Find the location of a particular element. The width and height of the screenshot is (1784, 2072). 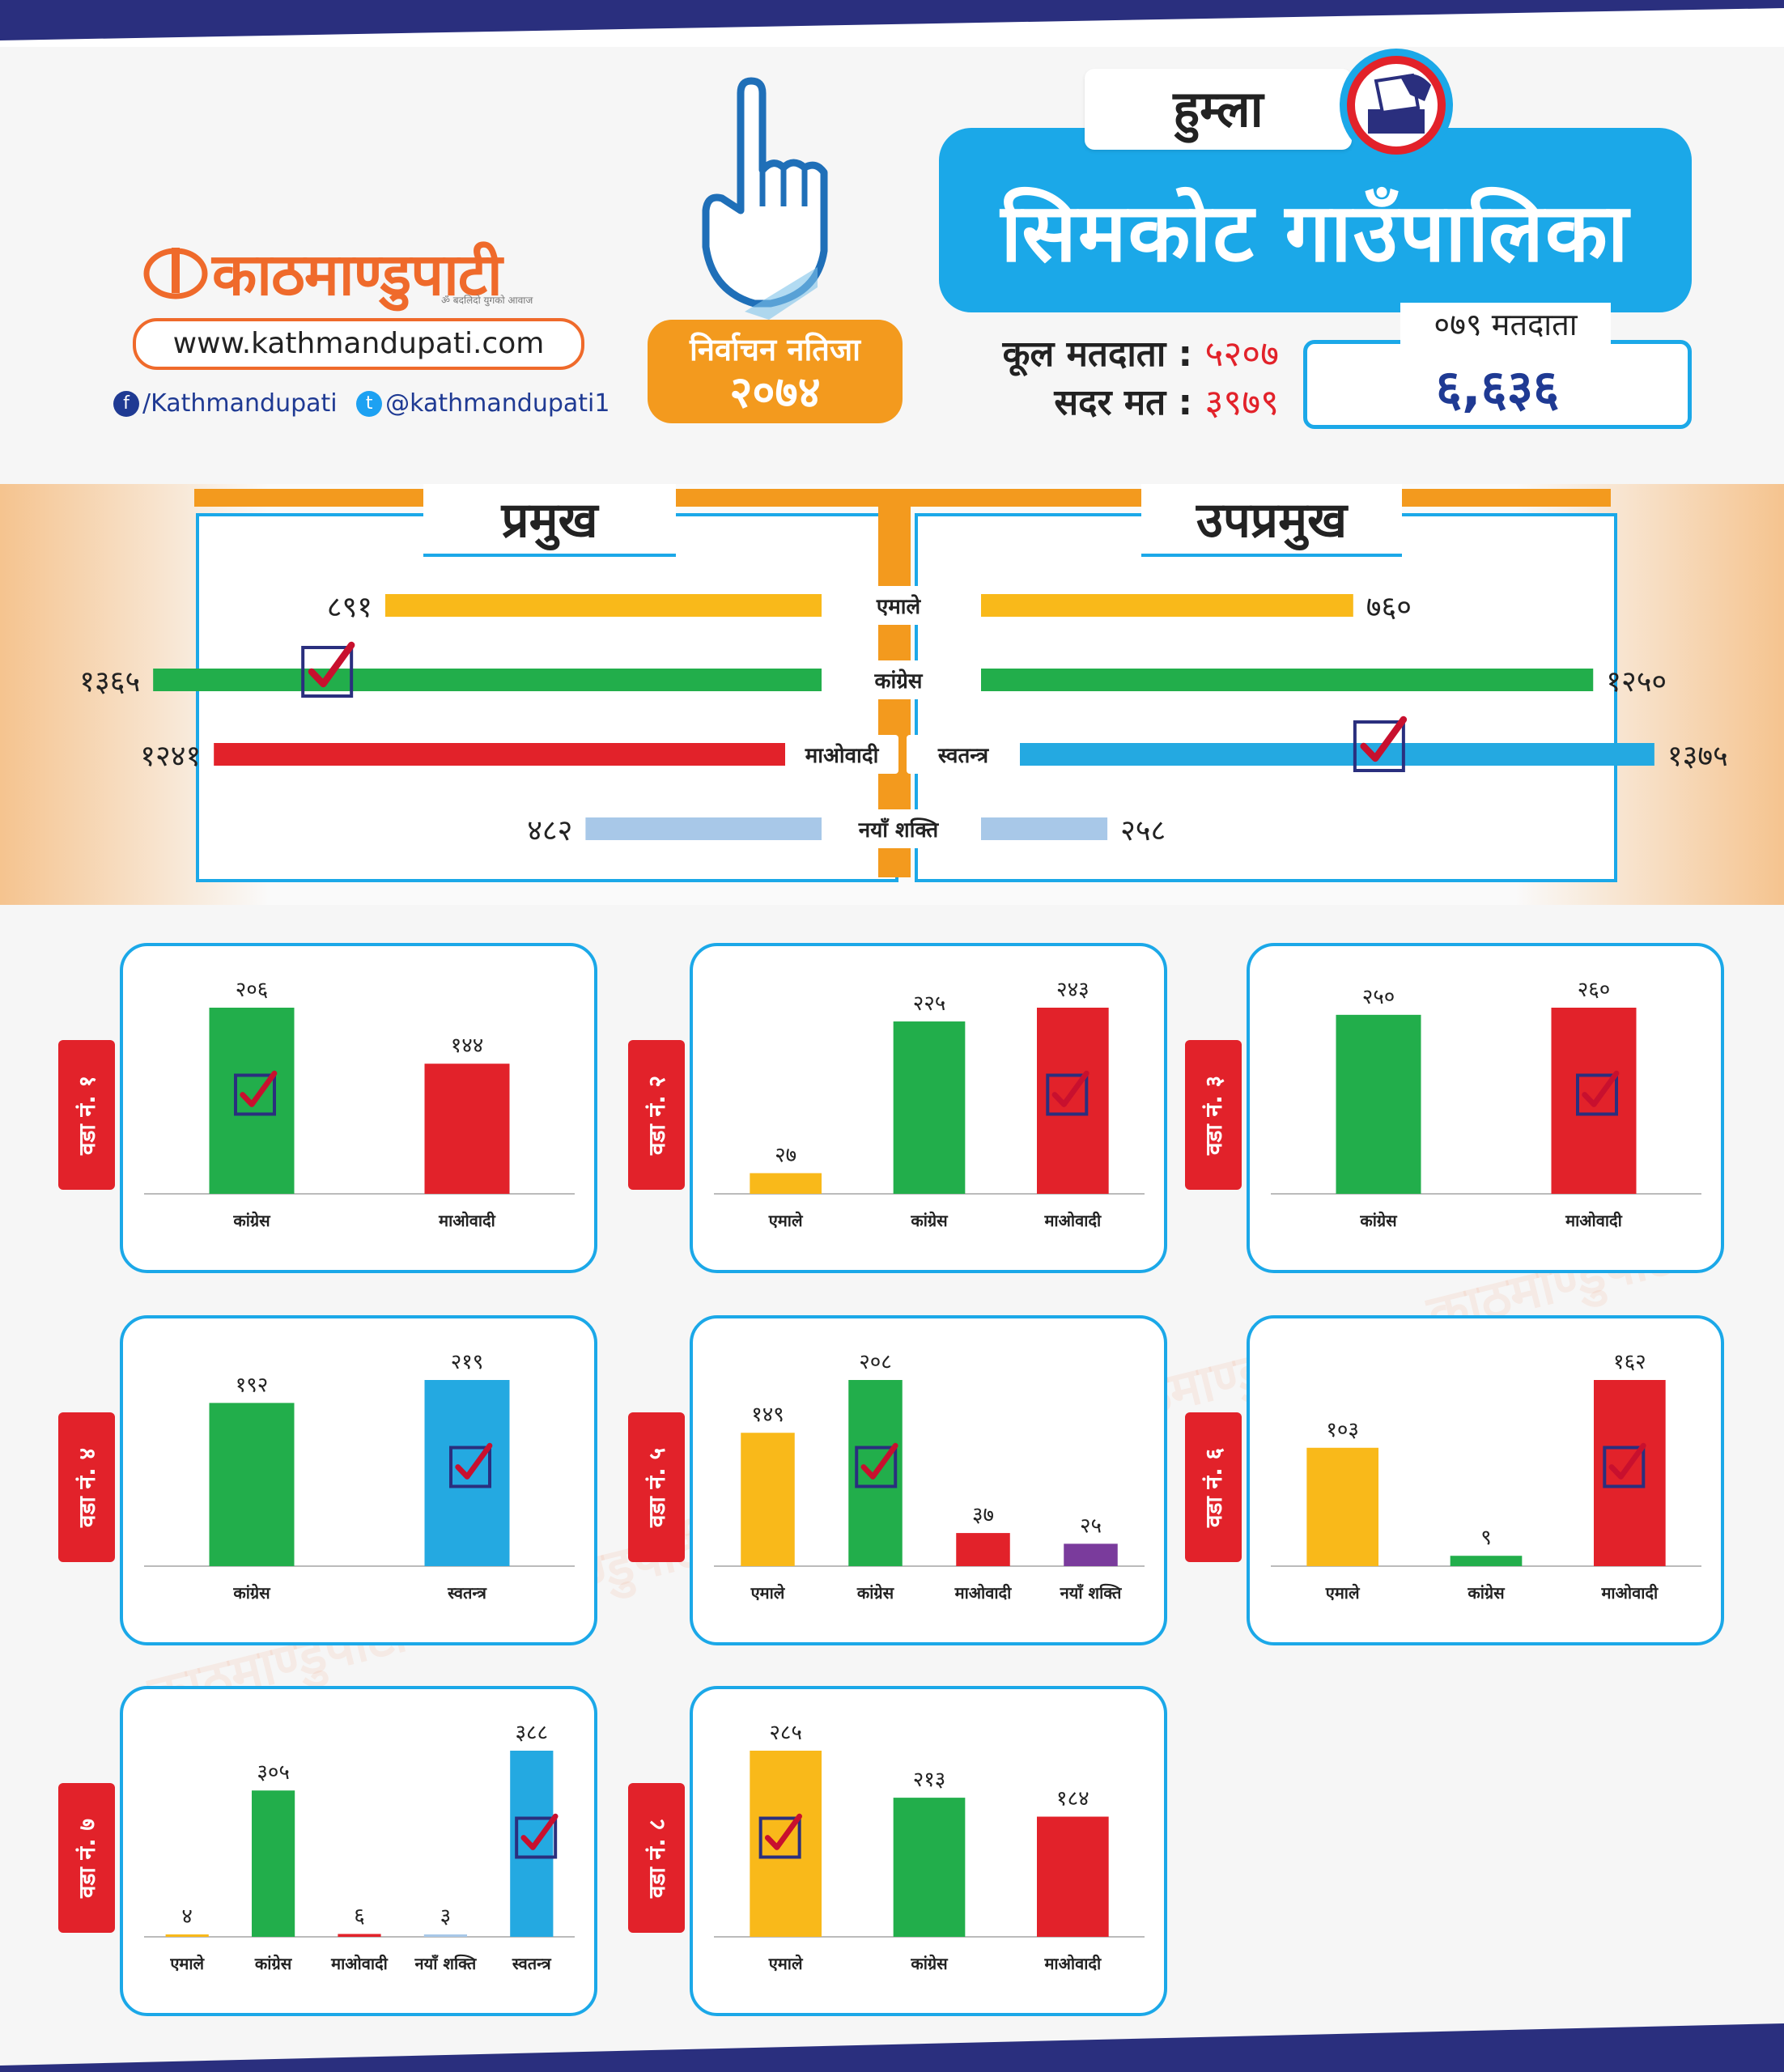

ward-bar-chart: १०३ एमाले ९ कांग्रेस १६२ माओवादी is located at coordinates (1486, 1476).